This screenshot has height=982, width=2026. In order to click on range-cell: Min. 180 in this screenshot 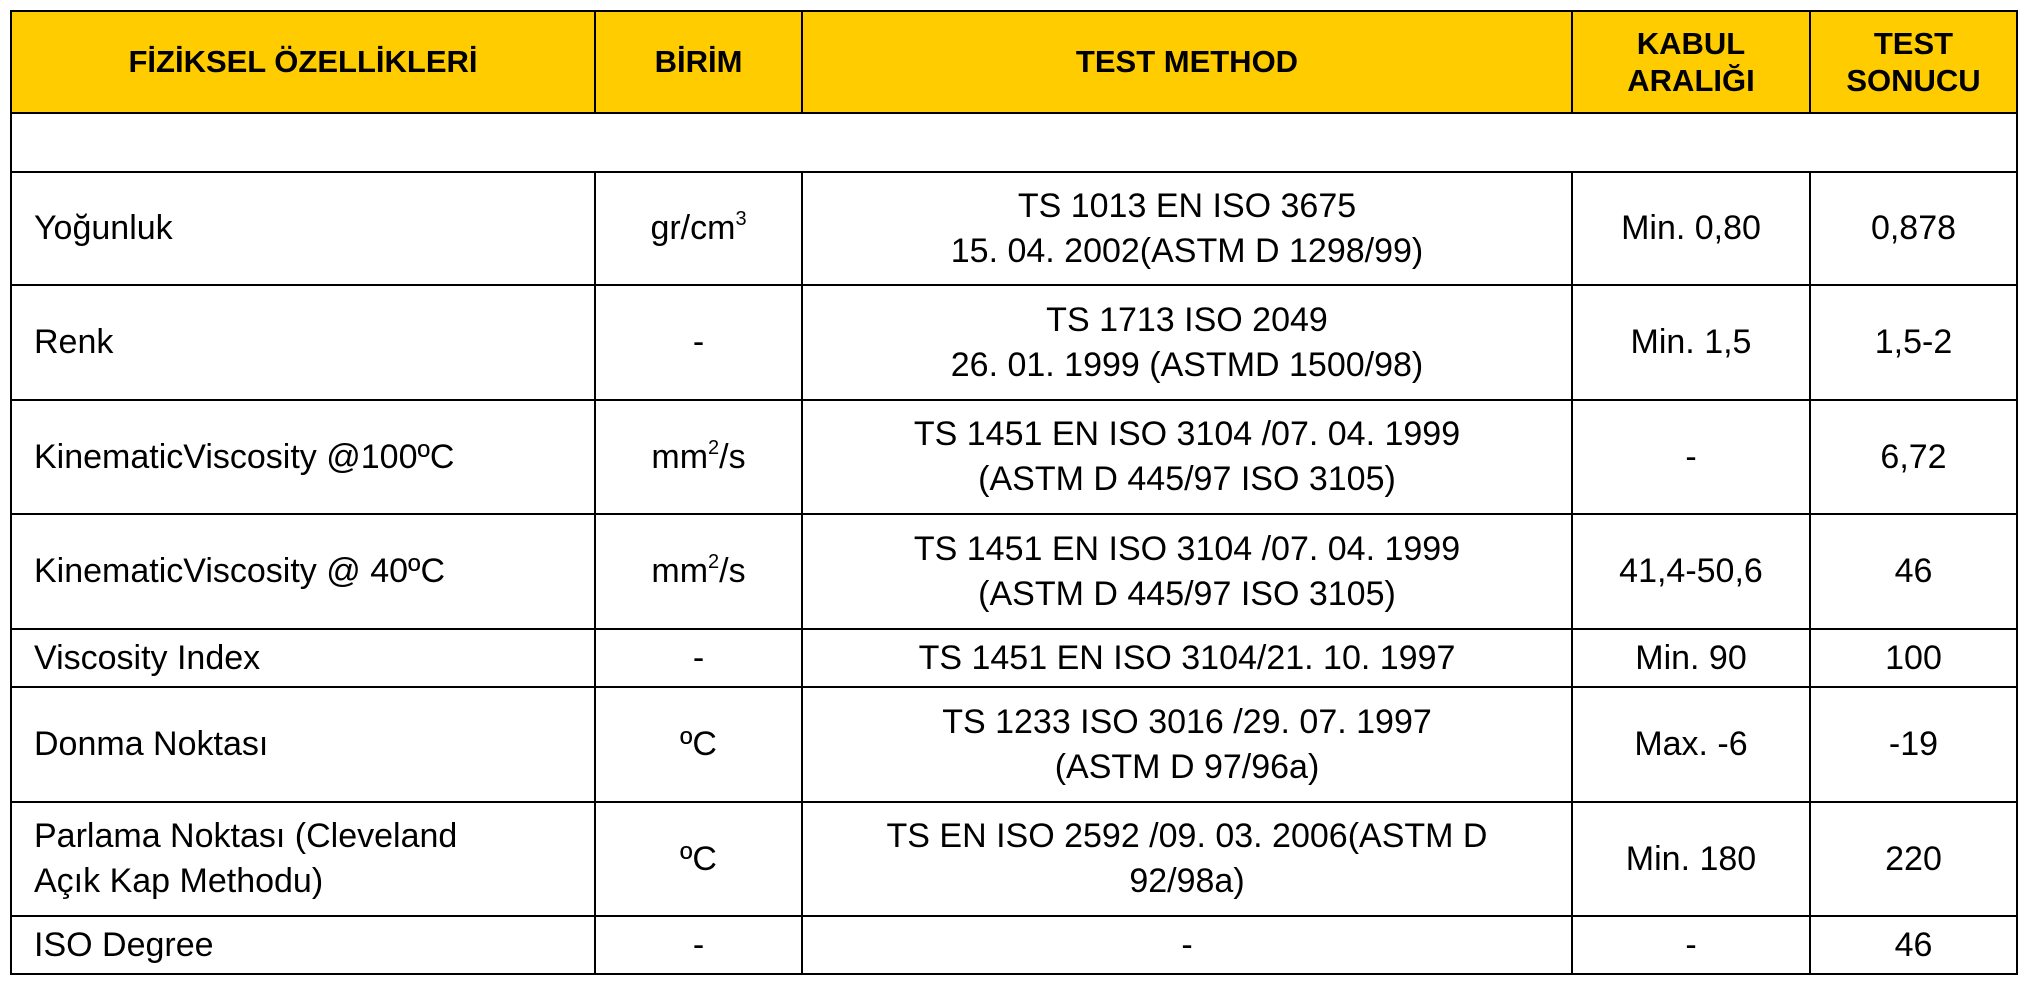, I will do `click(1691, 859)`.